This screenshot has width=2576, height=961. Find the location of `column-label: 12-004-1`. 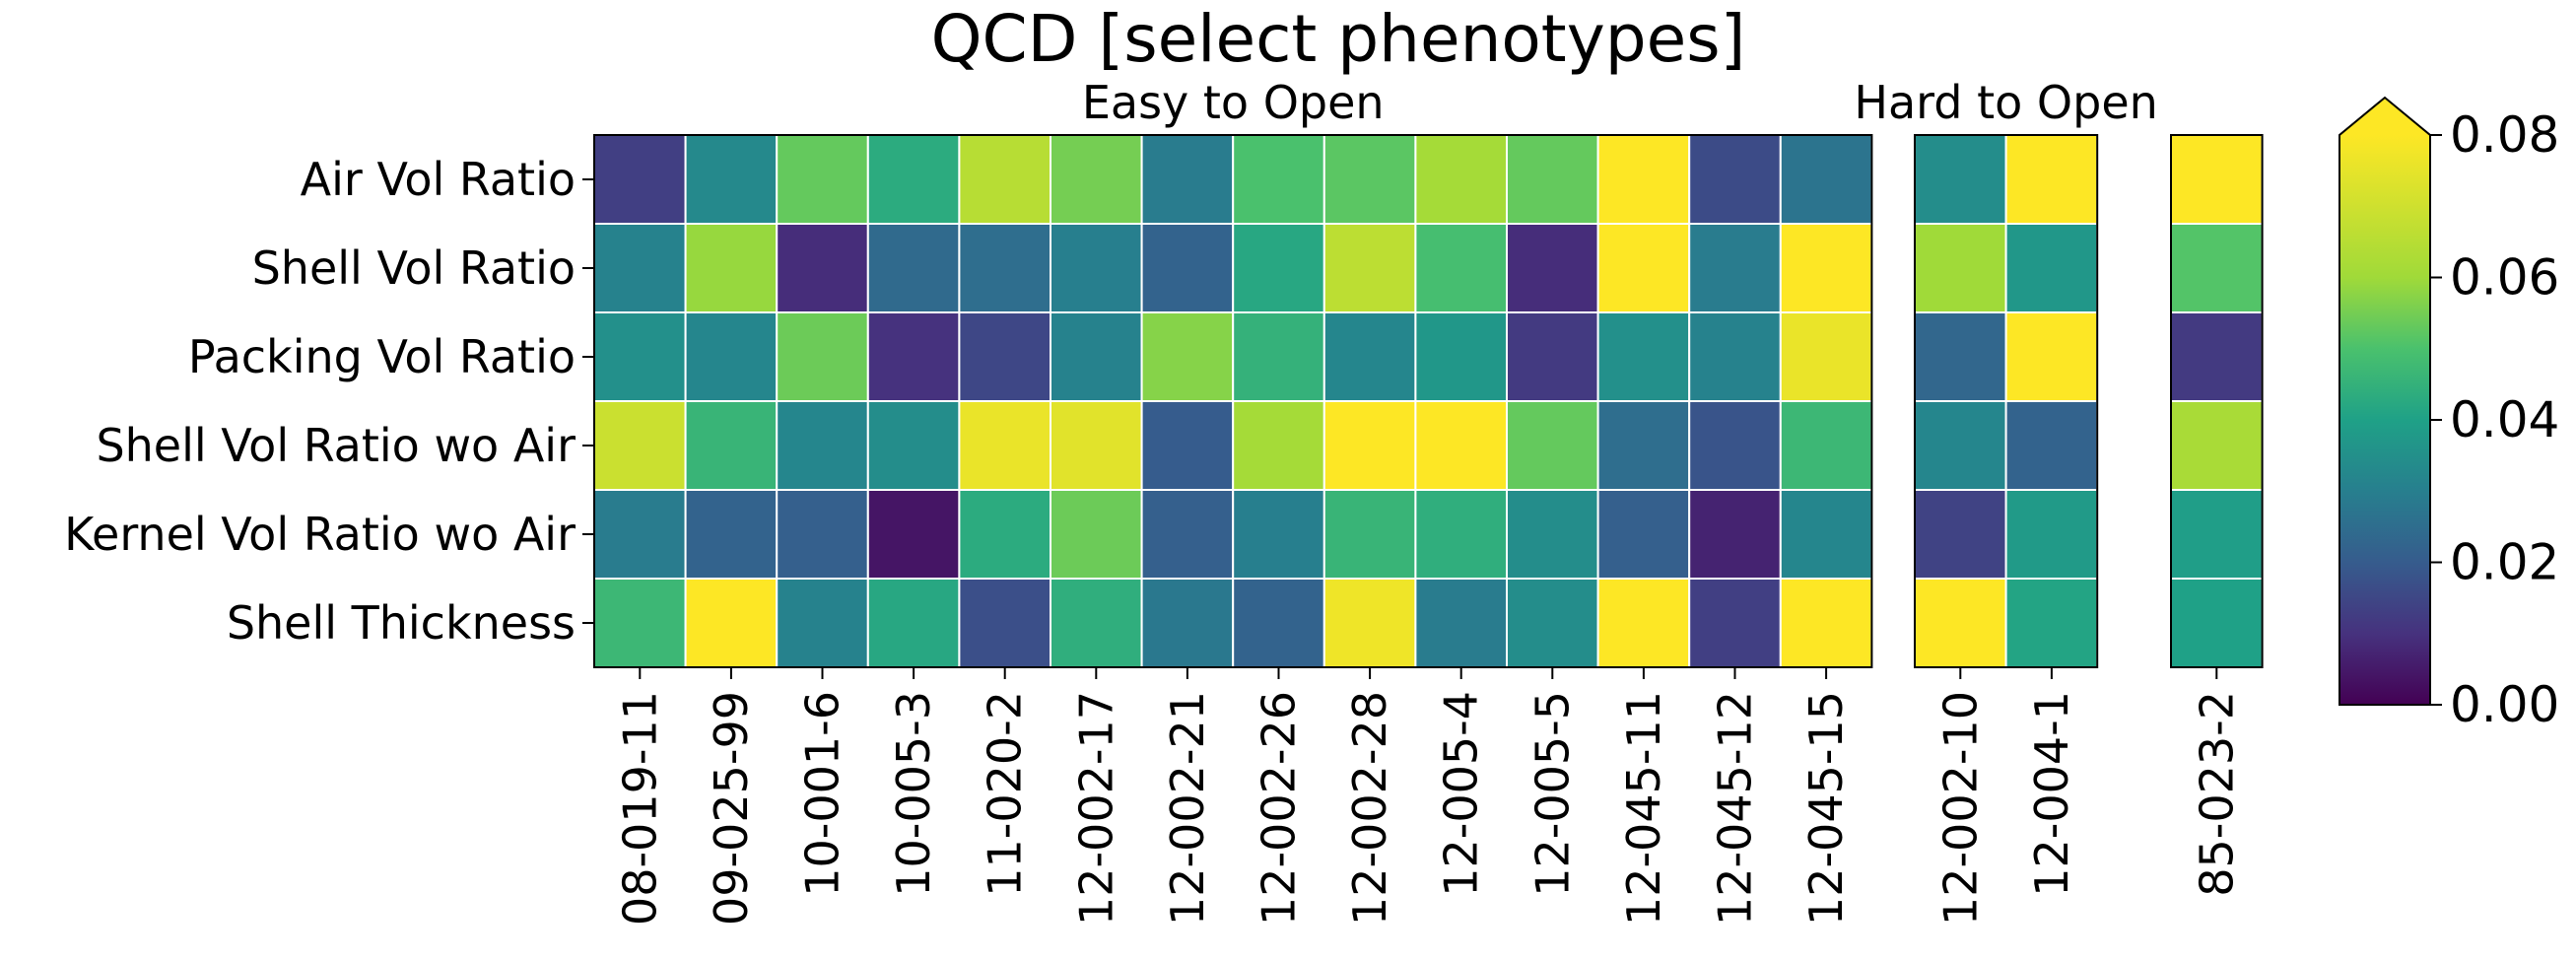

column-label: 12-004-1 is located at coordinates (2051, 794).